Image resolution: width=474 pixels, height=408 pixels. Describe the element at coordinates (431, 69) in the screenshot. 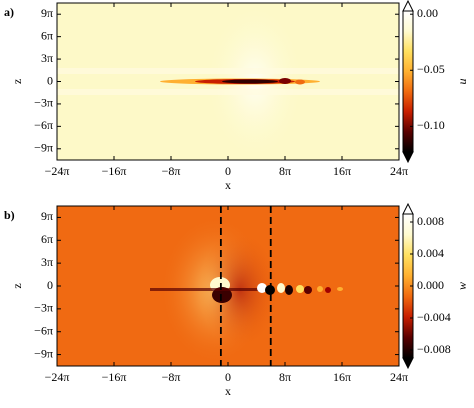

I see `colorbar-tick-label: −0.05` at that location.